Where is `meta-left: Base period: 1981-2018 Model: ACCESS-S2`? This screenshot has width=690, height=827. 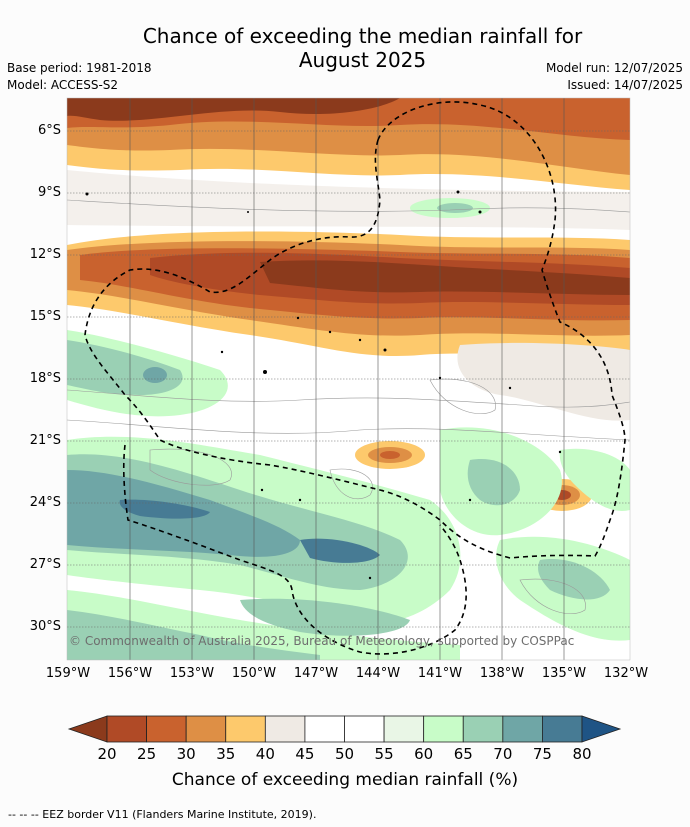
meta-left: Base period: 1981-2018 Model: ACCESS-S2 is located at coordinates (79, 77).